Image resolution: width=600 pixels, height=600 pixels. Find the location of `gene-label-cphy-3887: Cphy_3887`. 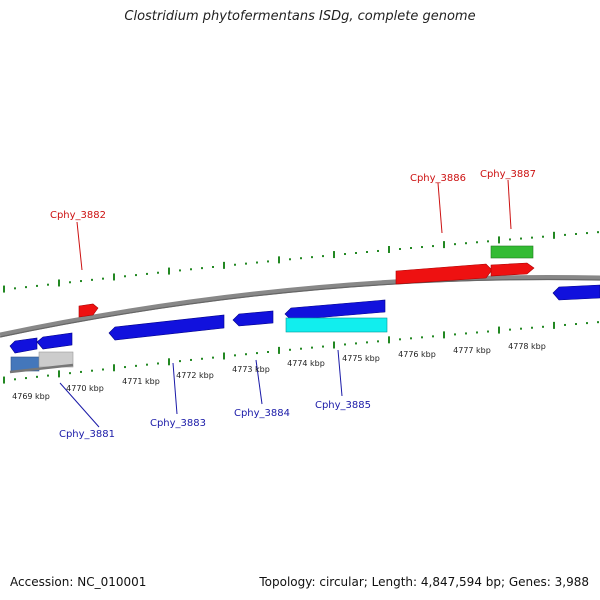

gene-label-cphy-3887: Cphy_3887 is located at coordinates (508, 174).